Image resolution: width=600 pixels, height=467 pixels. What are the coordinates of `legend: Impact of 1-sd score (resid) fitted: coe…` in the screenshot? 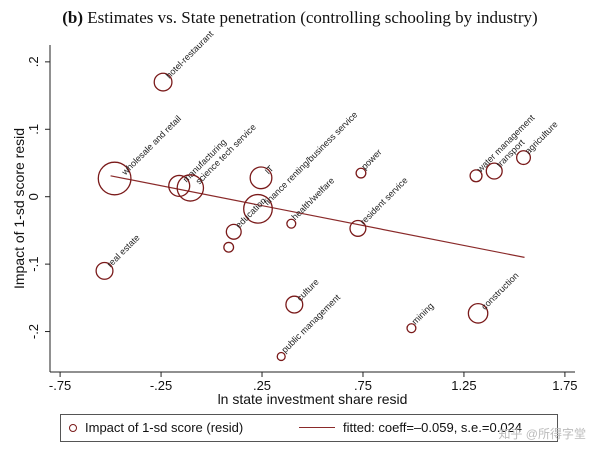 It's located at (309, 428).